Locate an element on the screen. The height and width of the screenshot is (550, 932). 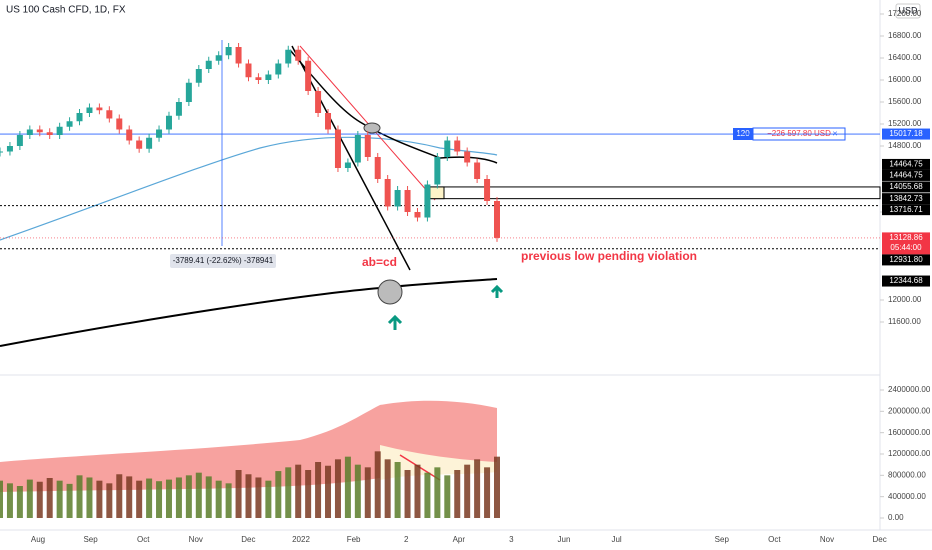
price-tick-label: 16000.00 is located at coordinates (905, 79).